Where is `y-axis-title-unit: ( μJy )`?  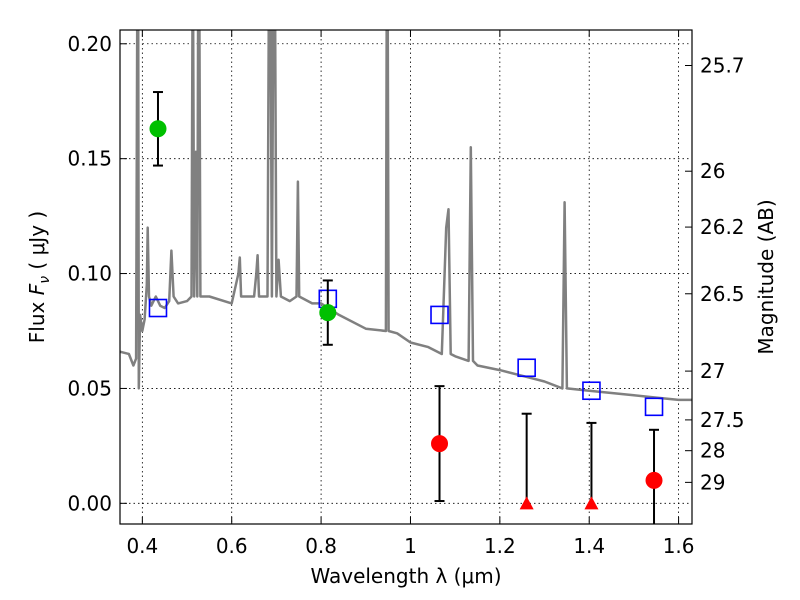 y-axis-title-unit: ( μJy ) is located at coordinates (37, 243).